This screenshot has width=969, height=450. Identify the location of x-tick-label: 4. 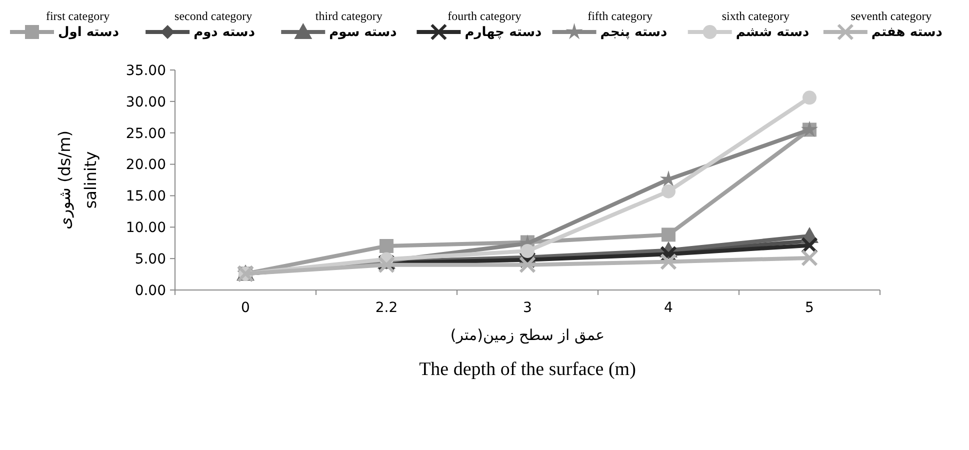
(669, 308).